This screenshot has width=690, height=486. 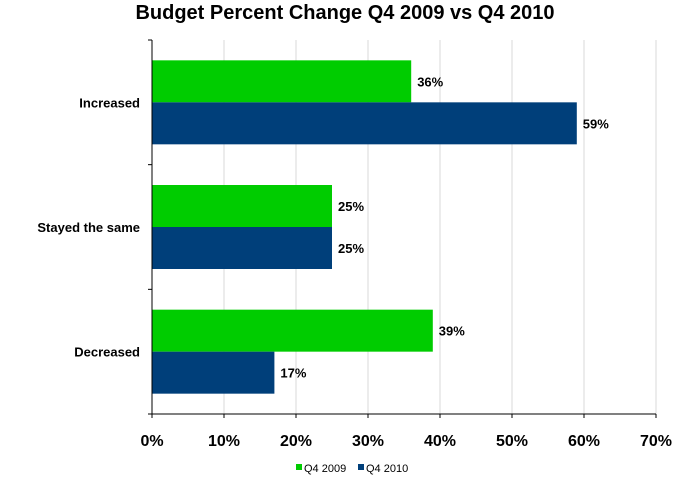 I want to click on data-label: 59%, so click(x=596, y=123).